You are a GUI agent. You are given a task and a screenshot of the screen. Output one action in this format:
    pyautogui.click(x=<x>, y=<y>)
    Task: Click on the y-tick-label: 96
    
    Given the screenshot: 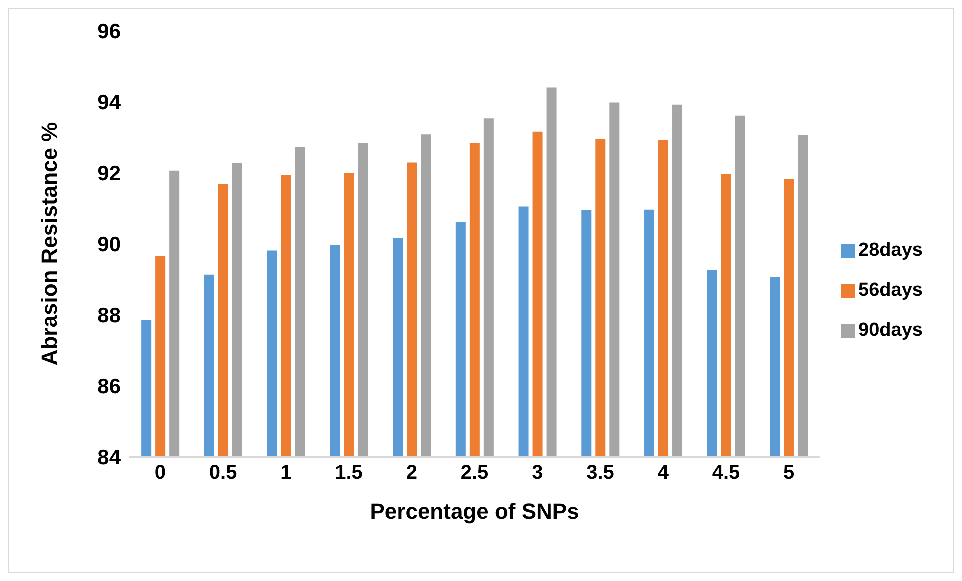 What is the action you would take?
    pyautogui.click(x=109, y=32)
    